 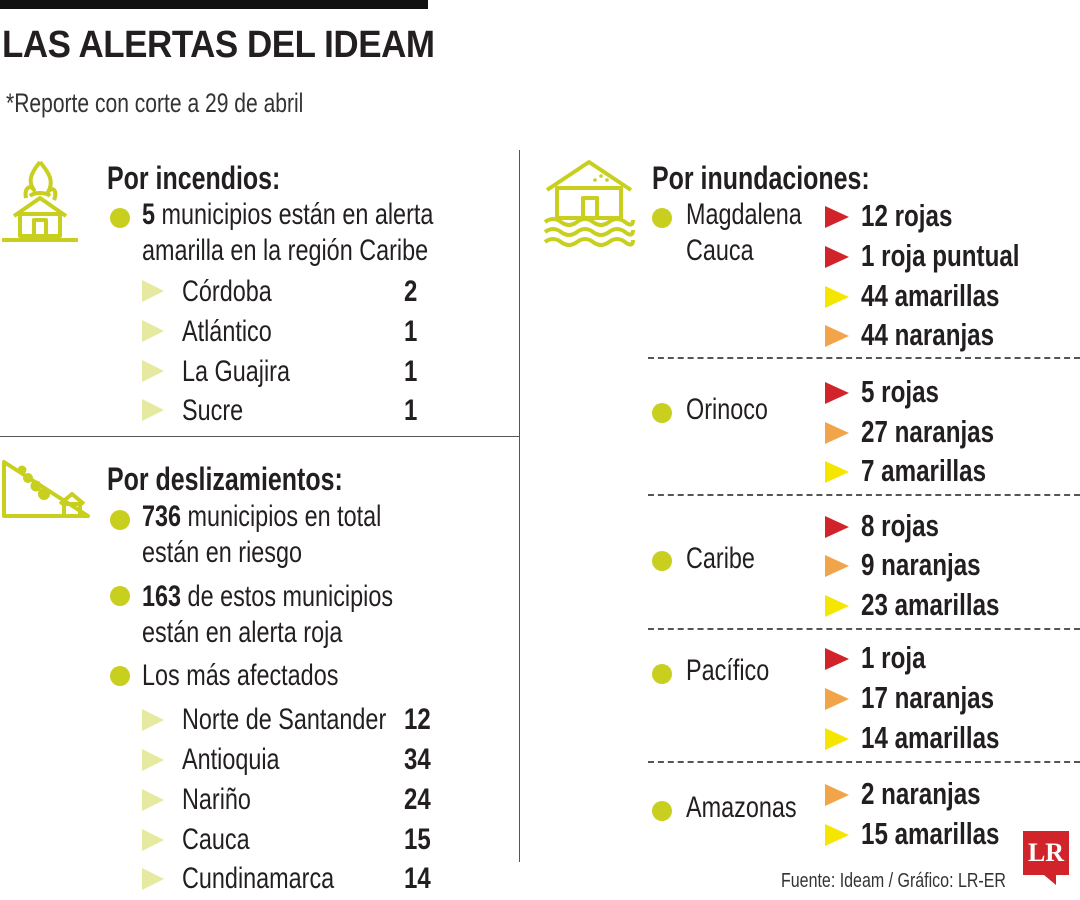 What do you see at coordinates (262, 516) in the screenshot?
I see `deslizamientos-p1-line1: 736 municipios en total` at bounding box center [262, 516].